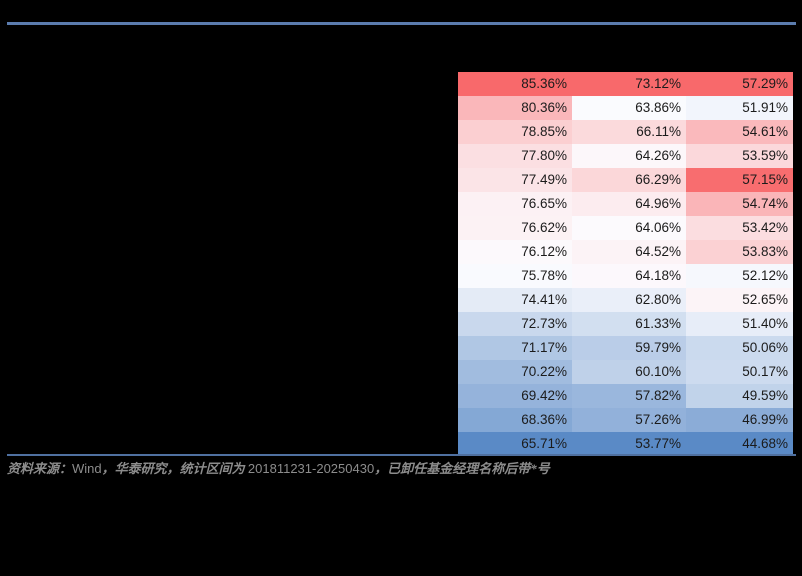 Image resolution: width=802 pixels, height=576 pixels. I want to click on heatmap-cell: 64.18%, so click(629, 276).